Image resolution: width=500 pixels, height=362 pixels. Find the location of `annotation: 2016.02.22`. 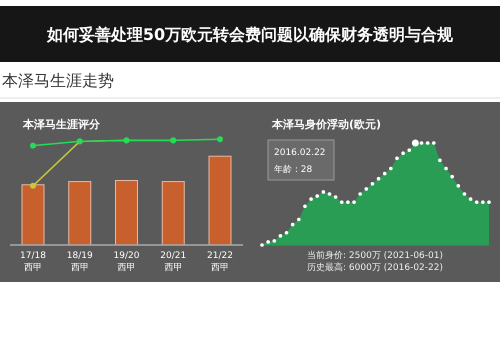

annotation: 2016.02.22 is located at coordinates (300, 153).